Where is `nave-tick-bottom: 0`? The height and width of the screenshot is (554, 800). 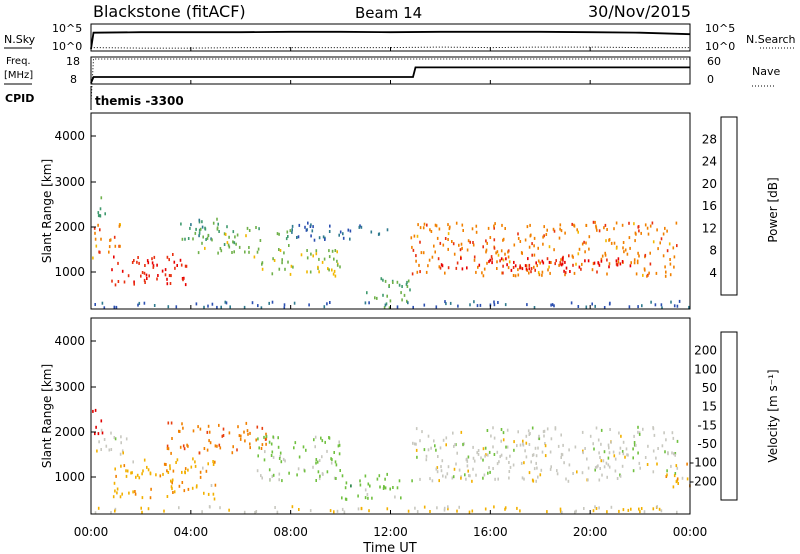 nave-tick-bottom: 0 is located at coordinates (710, 79).